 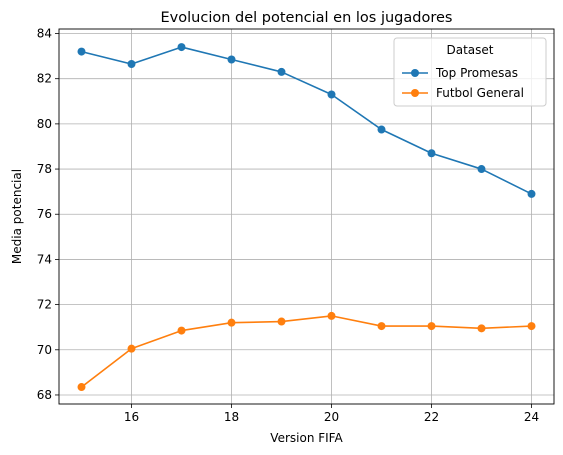 I want to click on legend-label: Top Promesas, so click(x=476, y=73).